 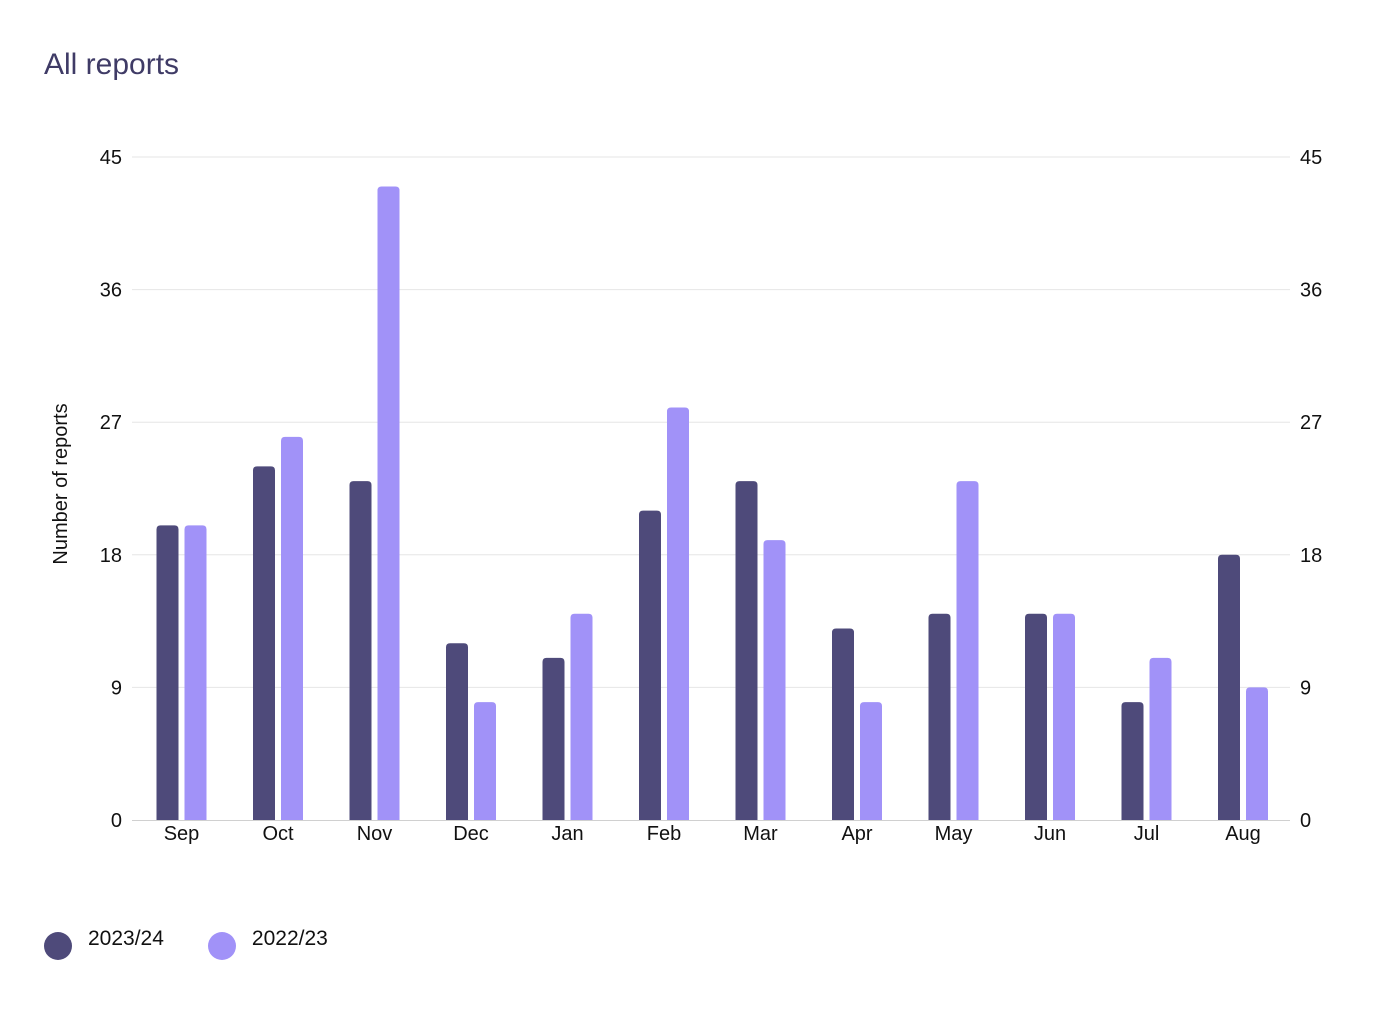 What do you see at coordinates (116, 688) in the screenshot?
I see `y-tick-label-left: 9` at bounding box center [116, 688].